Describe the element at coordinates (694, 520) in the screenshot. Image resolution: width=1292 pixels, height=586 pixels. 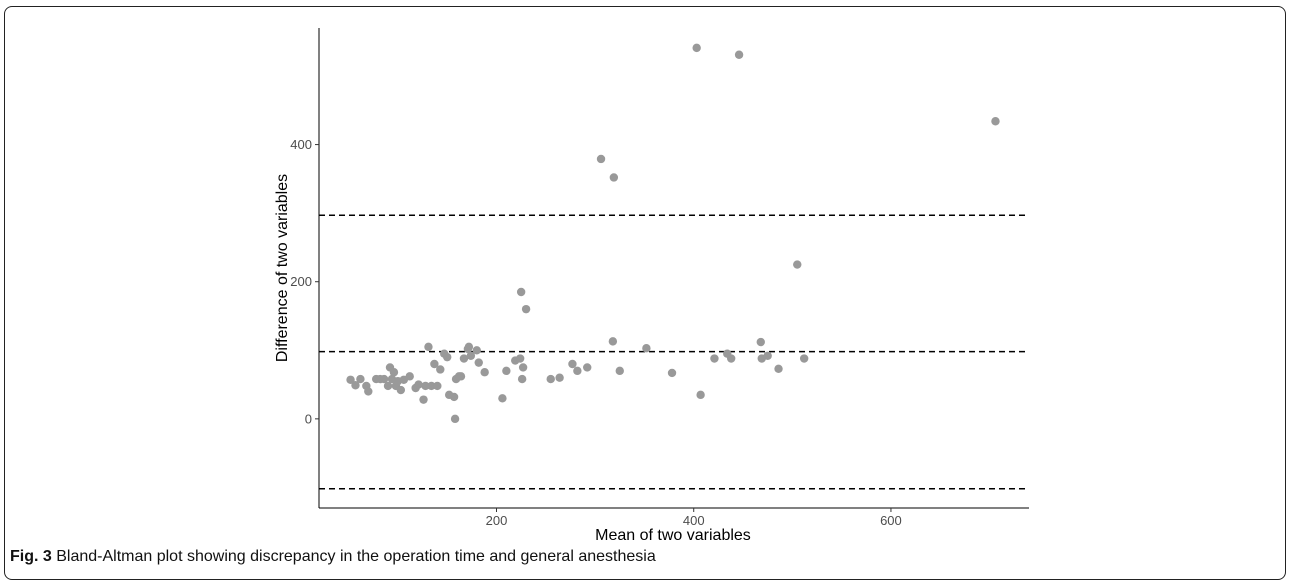
I see `x-tick-label-400: 400` at that location.